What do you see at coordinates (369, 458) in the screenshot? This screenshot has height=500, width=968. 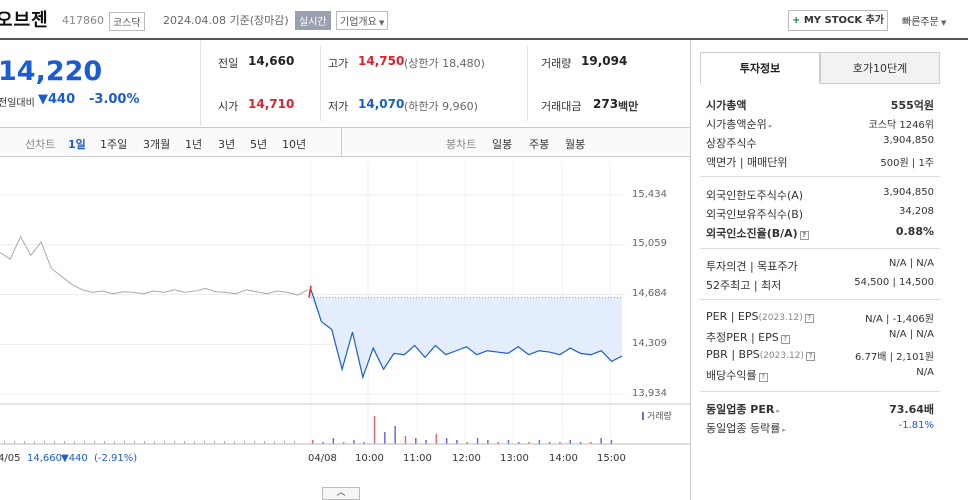 I see `x-tick-label: 10:00` at bounding box center [369, 458].